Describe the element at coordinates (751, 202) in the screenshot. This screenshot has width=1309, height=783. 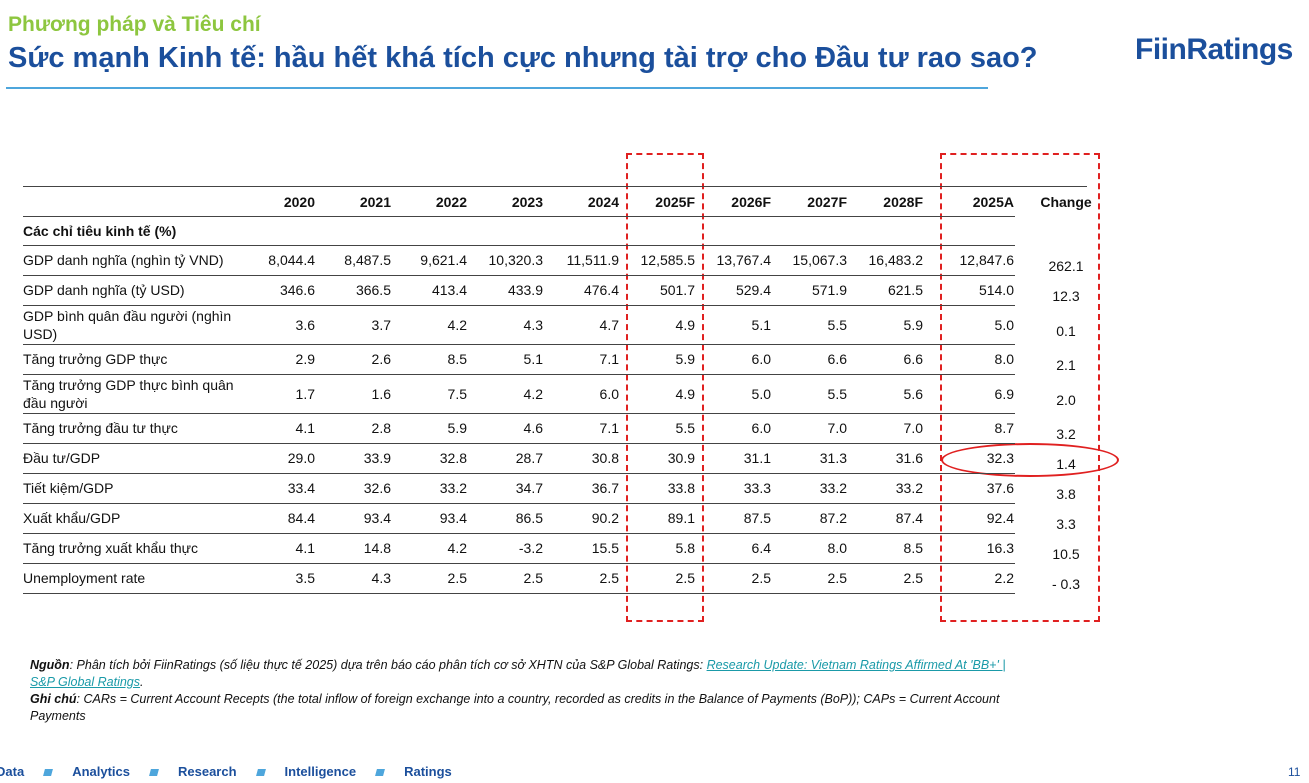
I see `column-header: 2026F` at that location.